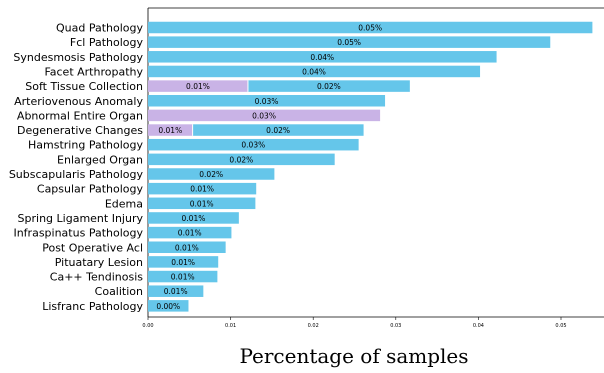 The image size is (604, 373). Describe the element at coordinates (124, 203) in the screenshot. I see `category-label: Edema` at that location.